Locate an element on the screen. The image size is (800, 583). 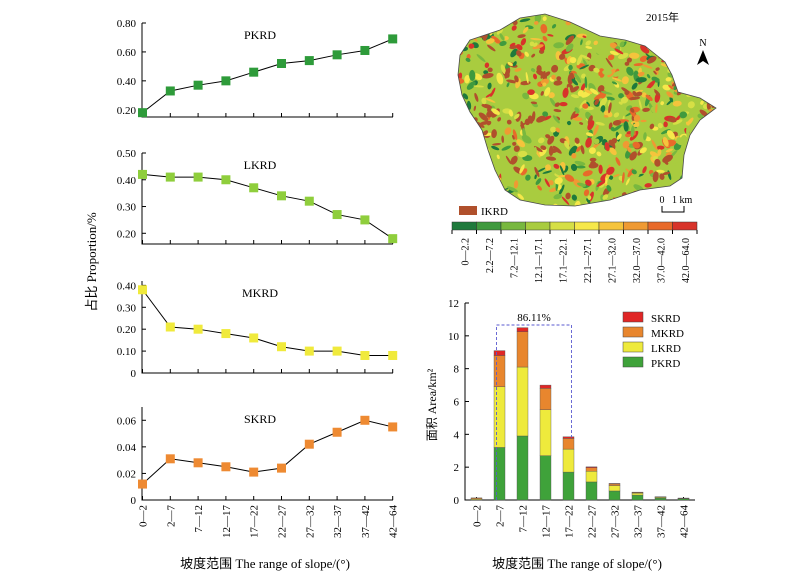
y-tick-label: 0.40 is located at coordinates (127, 181).